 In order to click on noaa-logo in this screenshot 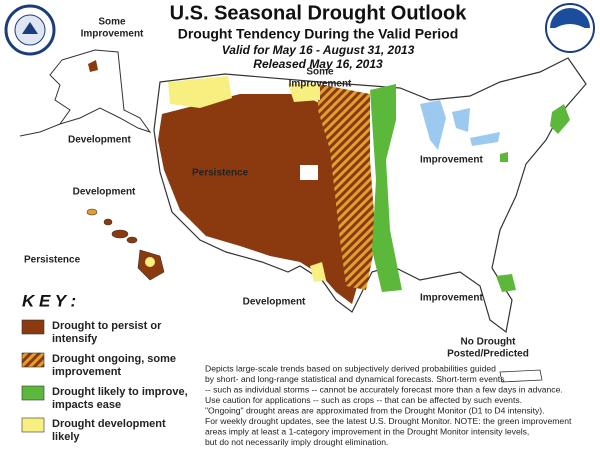, I will do `click(570, 28)`.